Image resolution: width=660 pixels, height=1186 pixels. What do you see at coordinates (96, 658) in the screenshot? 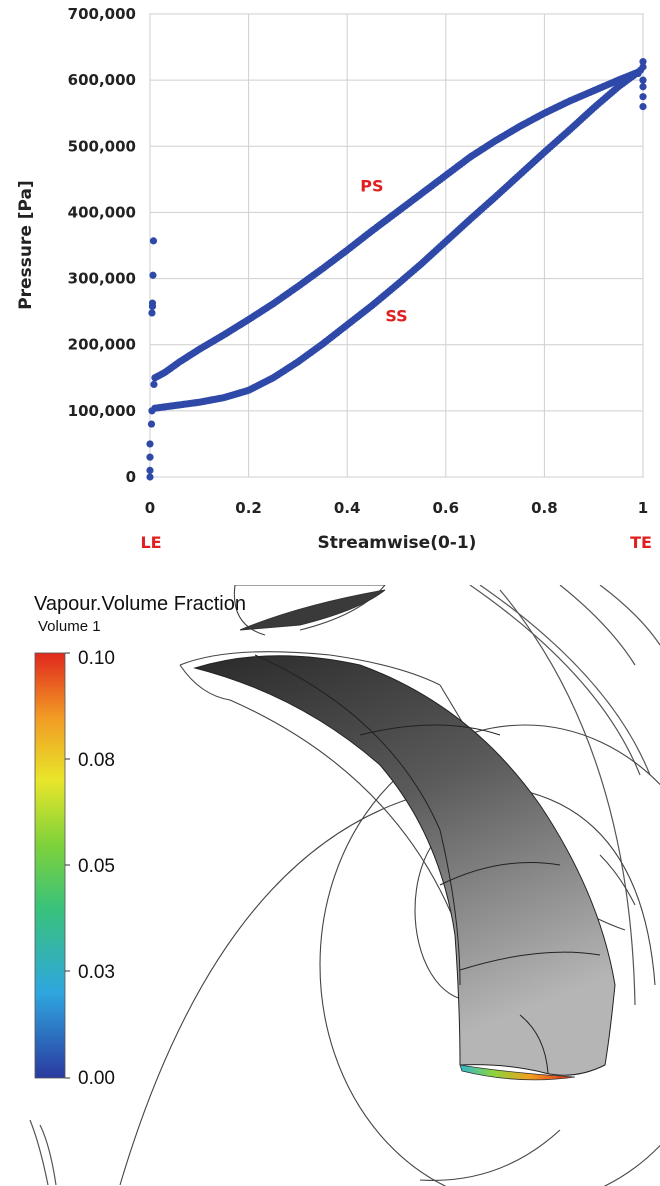
I see `colorbar-tick: 0.10` at bounding box center [96, 658].